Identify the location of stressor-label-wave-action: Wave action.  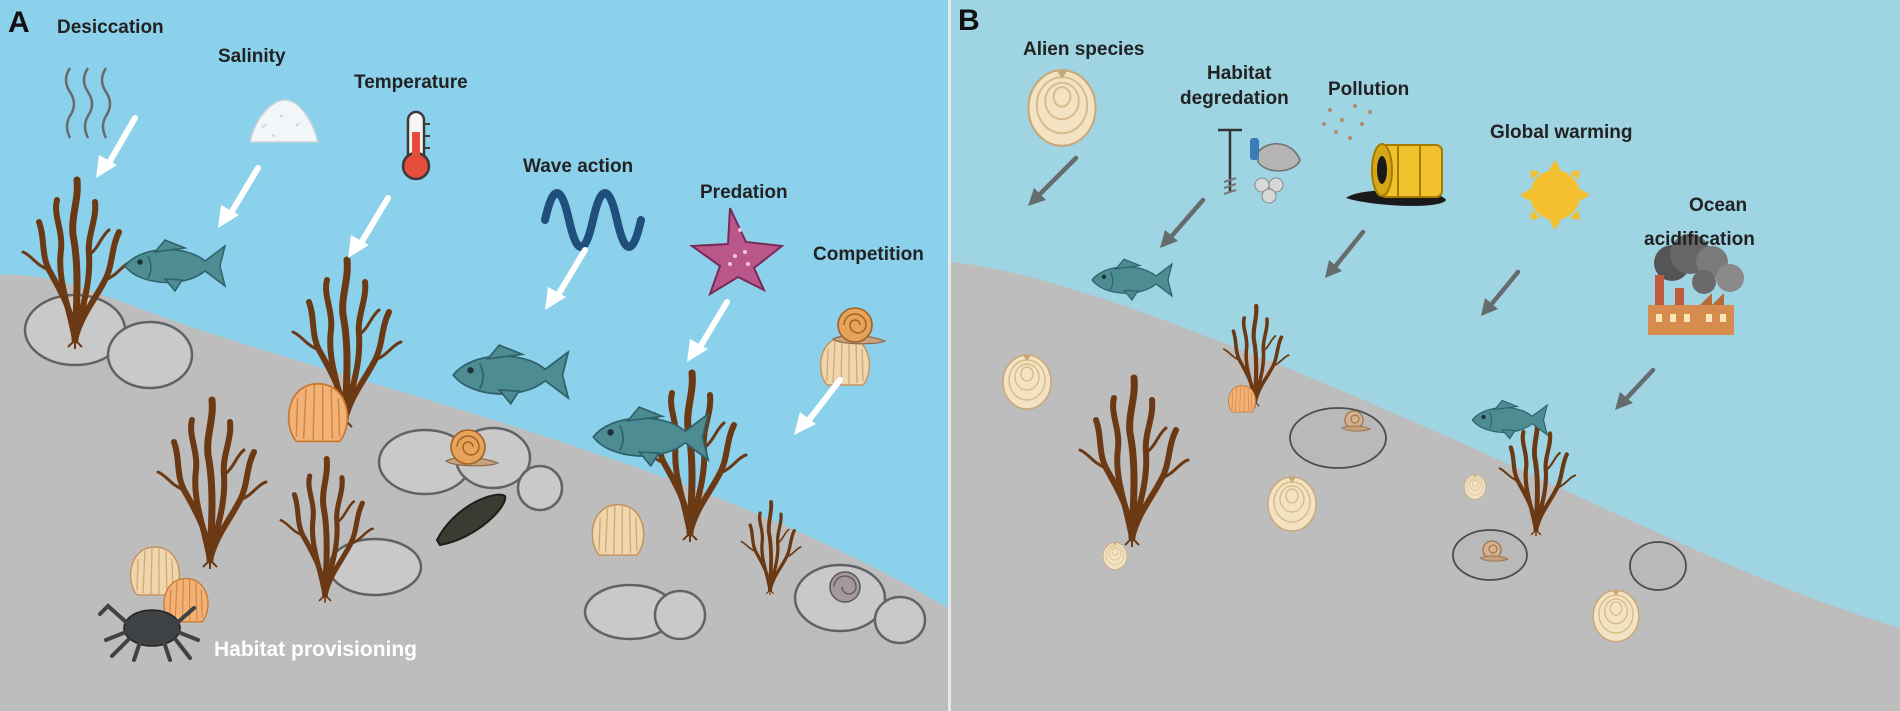
(578, 166).